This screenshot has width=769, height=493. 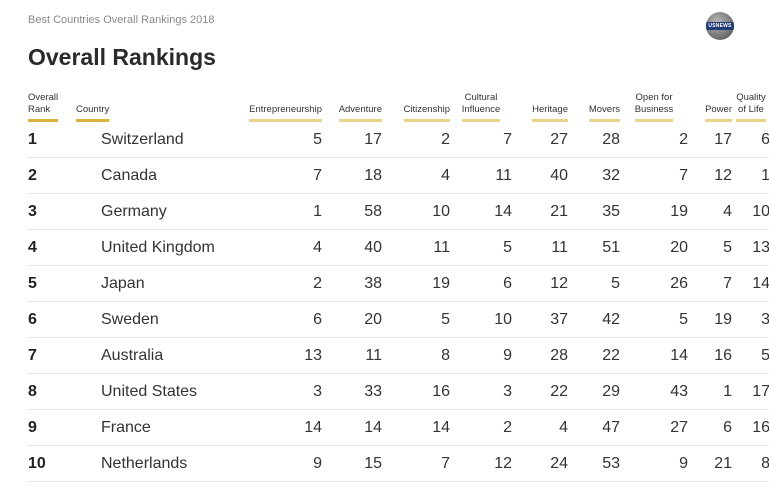 I want to click on country-cell: United Kingdom, so click(x=151, y=247).